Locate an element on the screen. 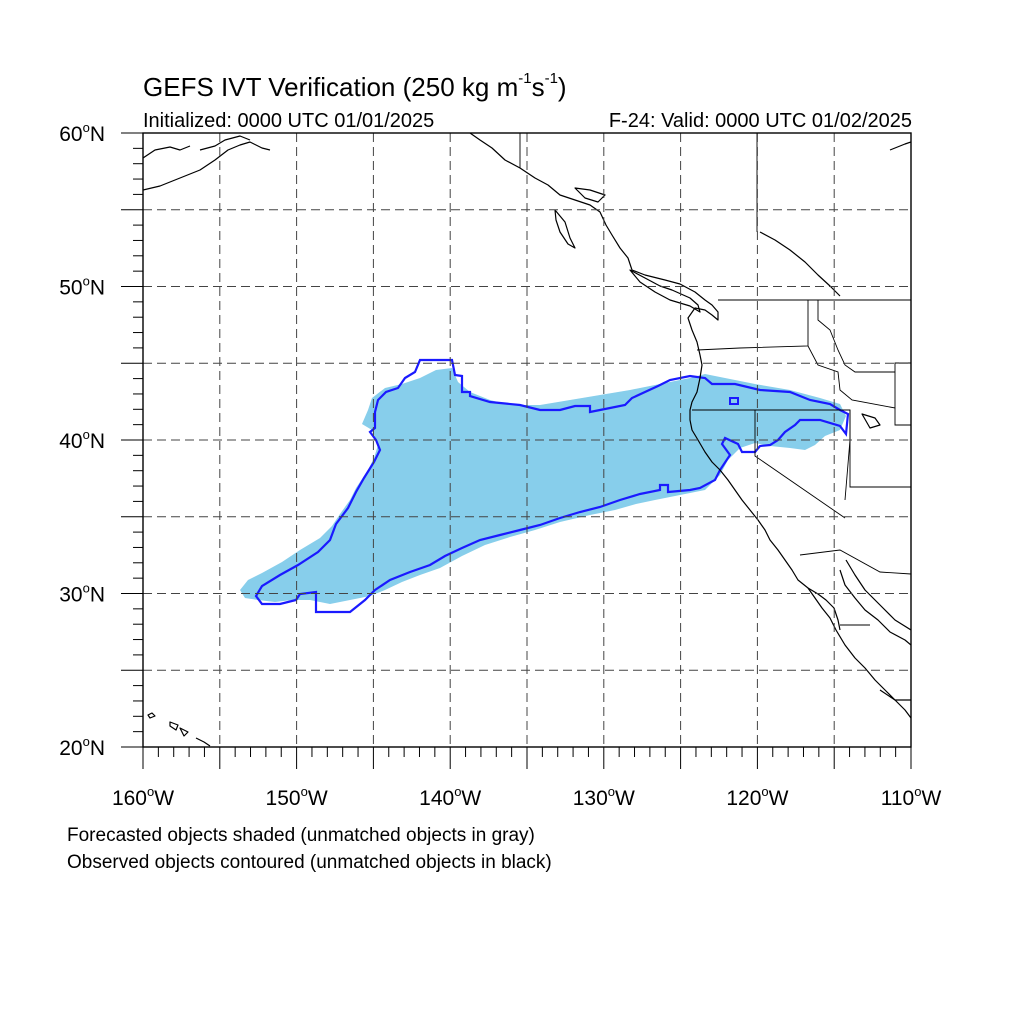 This screenshot has width=1024, height=1024. lon-label: 110oW is located at coordinates (911, 797).